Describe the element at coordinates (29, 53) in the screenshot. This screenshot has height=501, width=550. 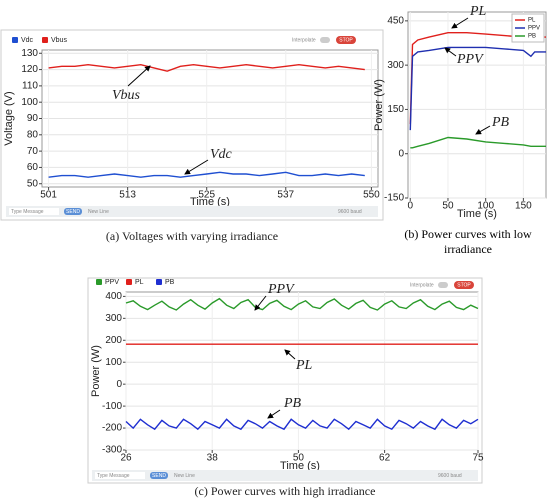
I see `y-tick-label: 130` at that location.